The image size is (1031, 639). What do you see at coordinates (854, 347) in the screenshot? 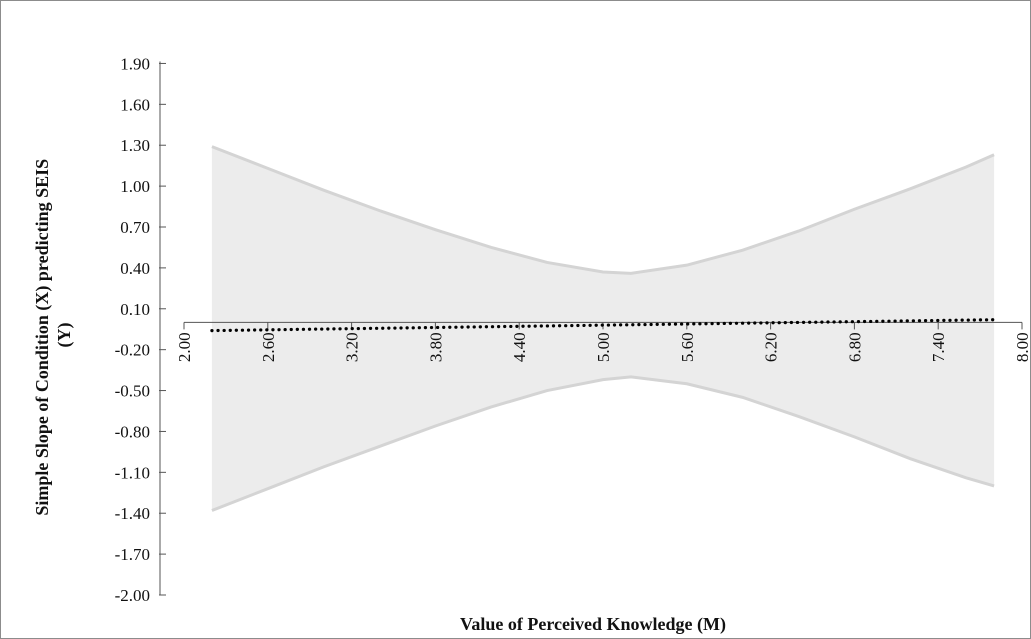
I see `x-tick-label: 6.80` at bounding box center [854, 347].